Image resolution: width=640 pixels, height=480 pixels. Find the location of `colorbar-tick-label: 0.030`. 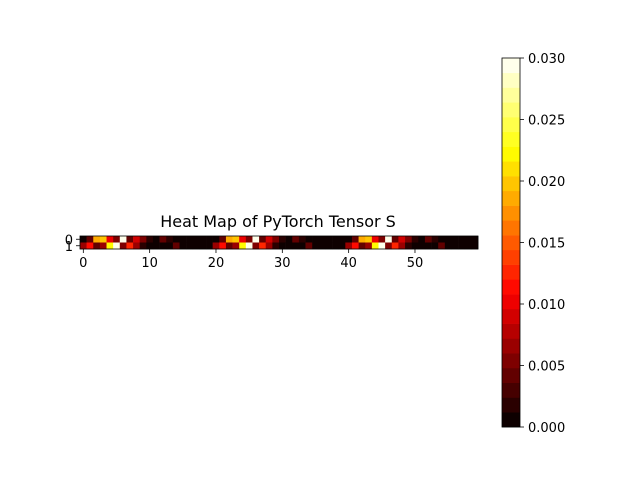

colorbar-tick-label: 0.030 is located at coordinates (546, 59).